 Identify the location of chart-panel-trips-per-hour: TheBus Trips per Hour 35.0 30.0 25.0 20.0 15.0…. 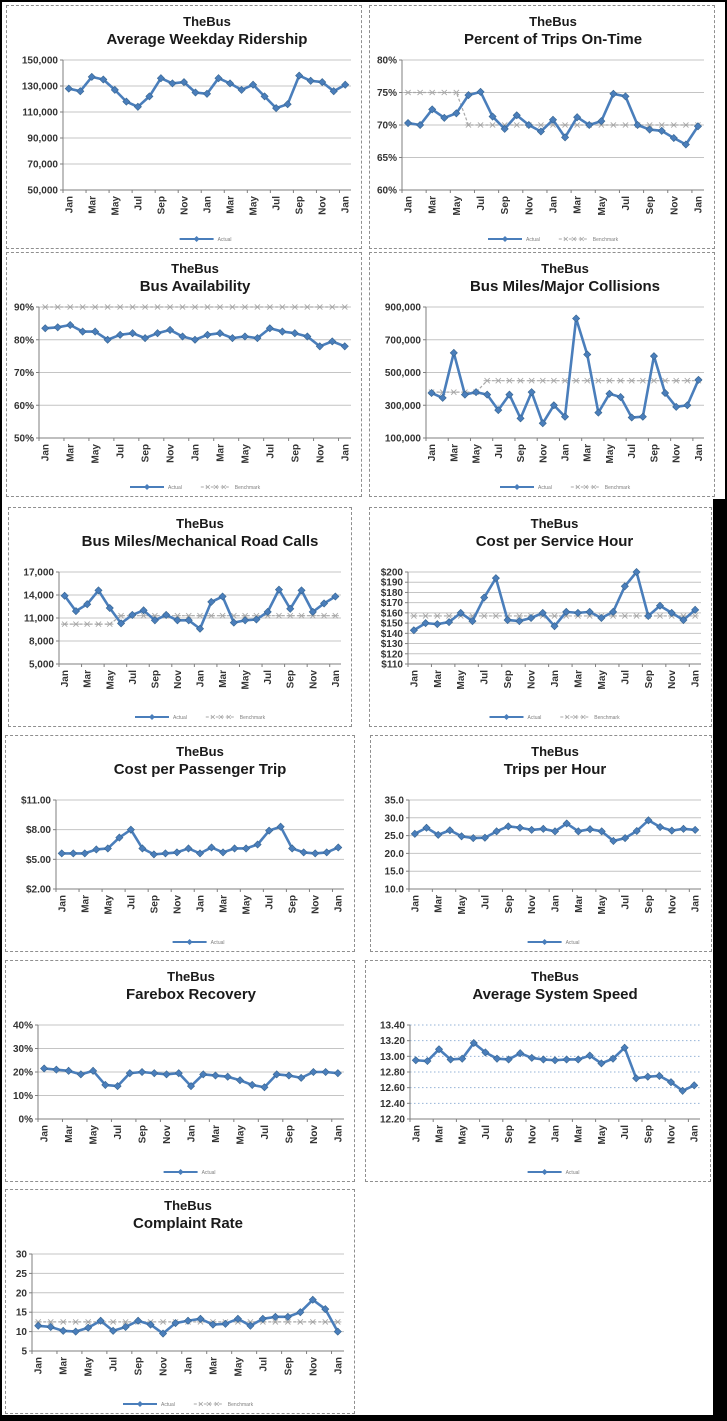
(541, 843).